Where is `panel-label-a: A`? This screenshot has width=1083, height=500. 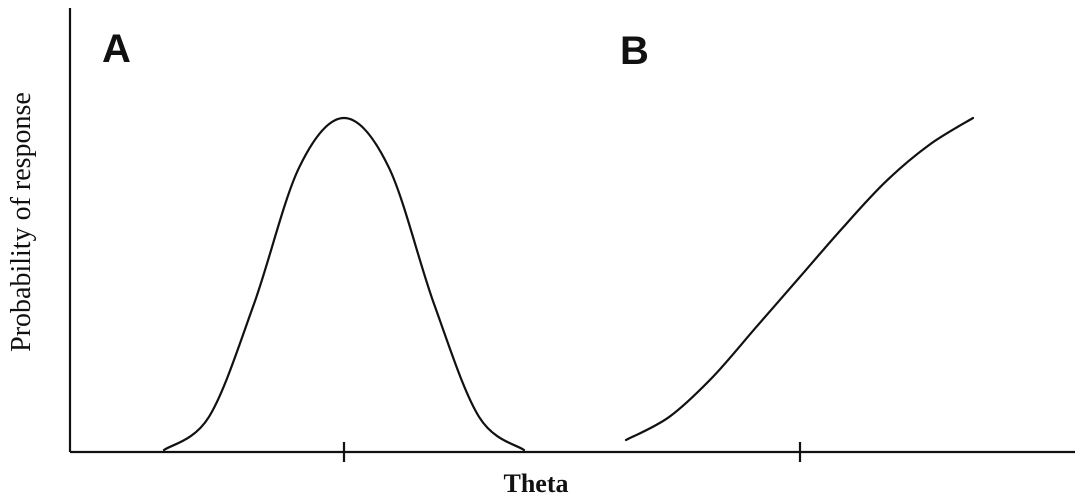 panel-label-a: A is located at coordinates (116, 49).